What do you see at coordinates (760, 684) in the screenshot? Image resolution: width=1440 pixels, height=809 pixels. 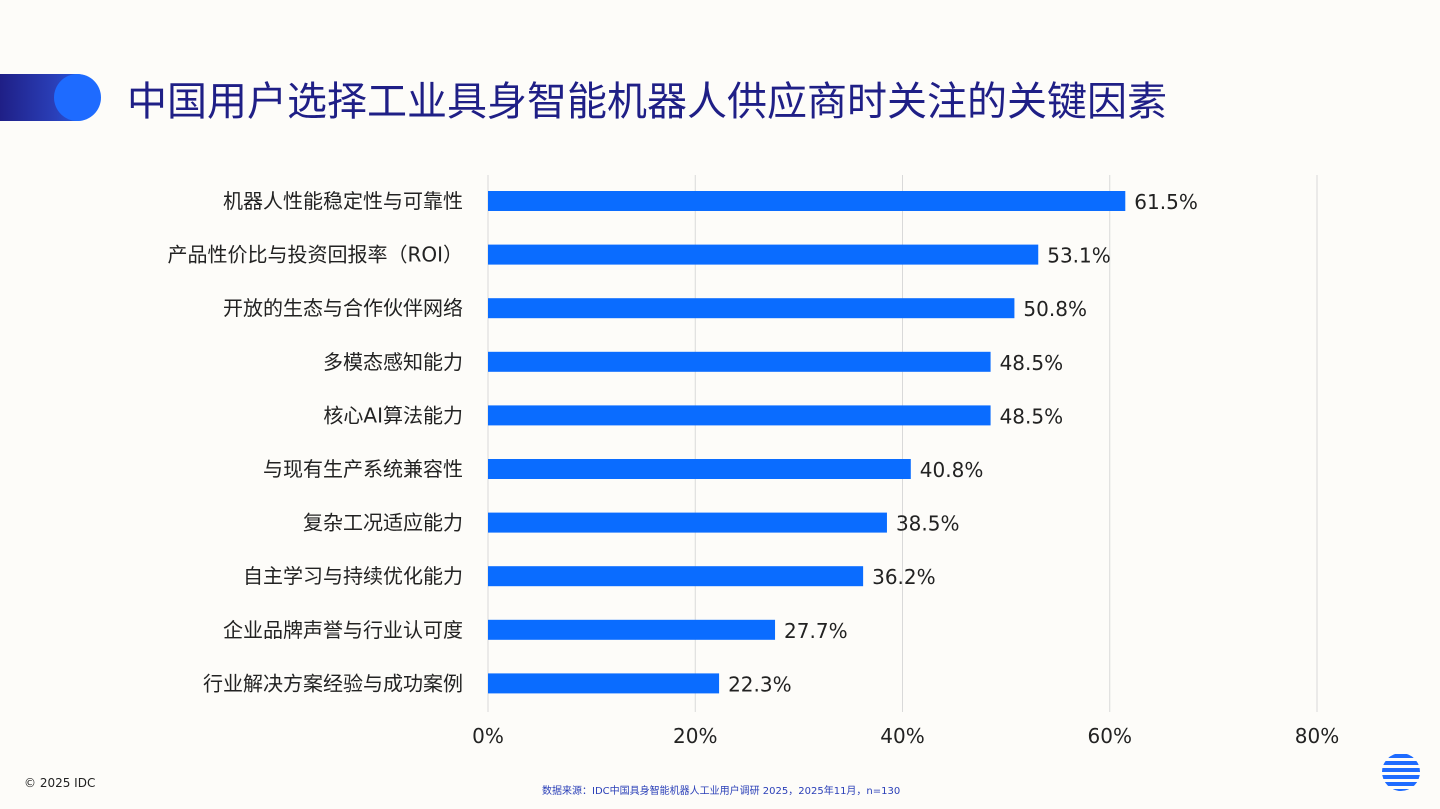 I see `value-label-9: 22.3%` at bounding box center [760, 684].